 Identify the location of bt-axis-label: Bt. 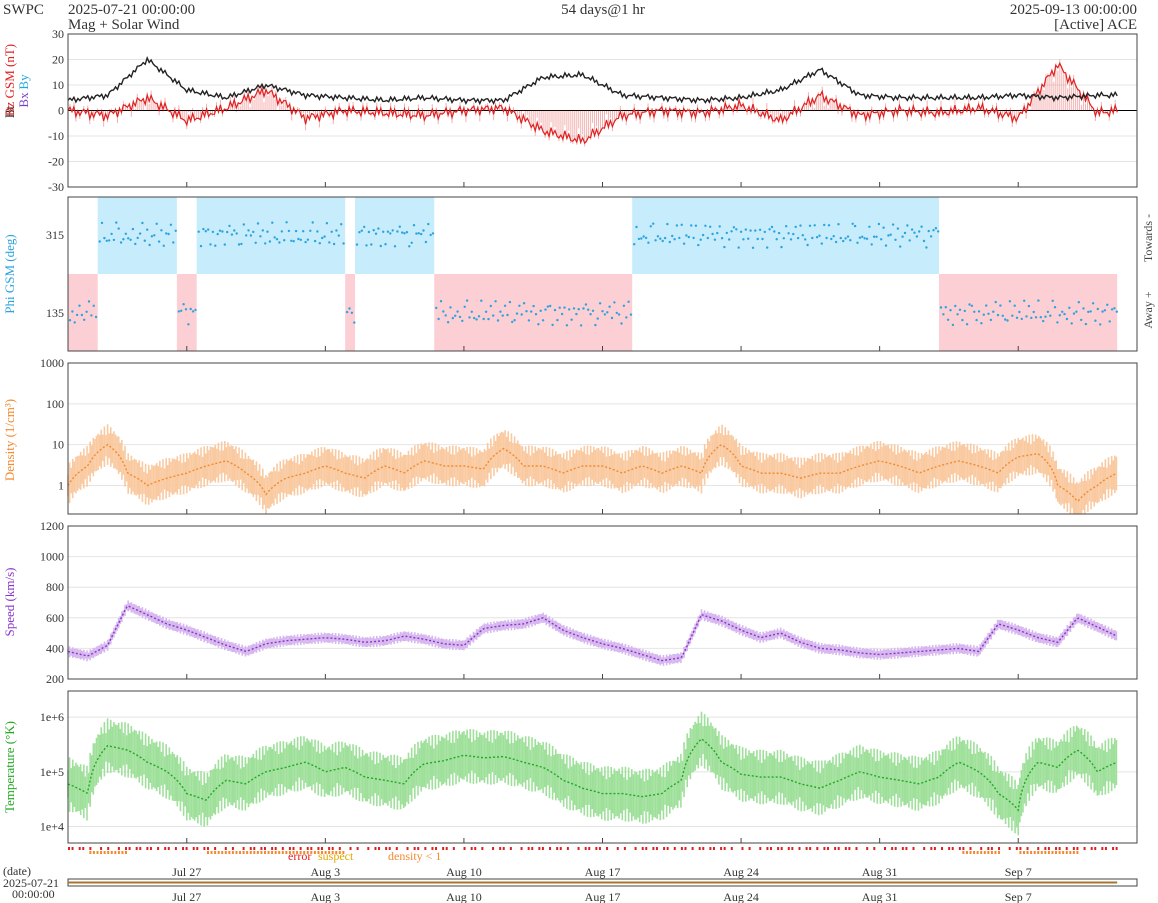
(9, 111).